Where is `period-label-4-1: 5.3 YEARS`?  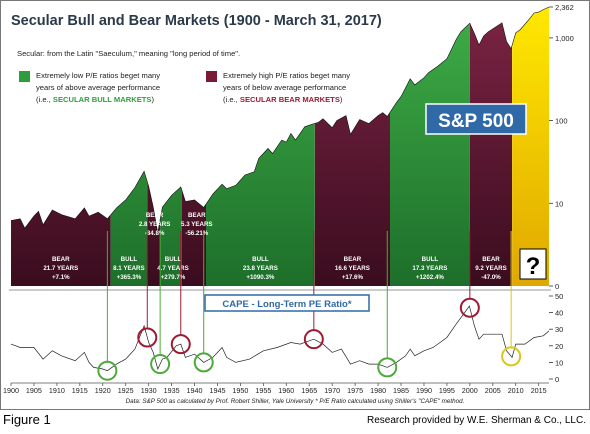
period-label-4-1: 5.3 YEARS is located at coordinates (197, 224).